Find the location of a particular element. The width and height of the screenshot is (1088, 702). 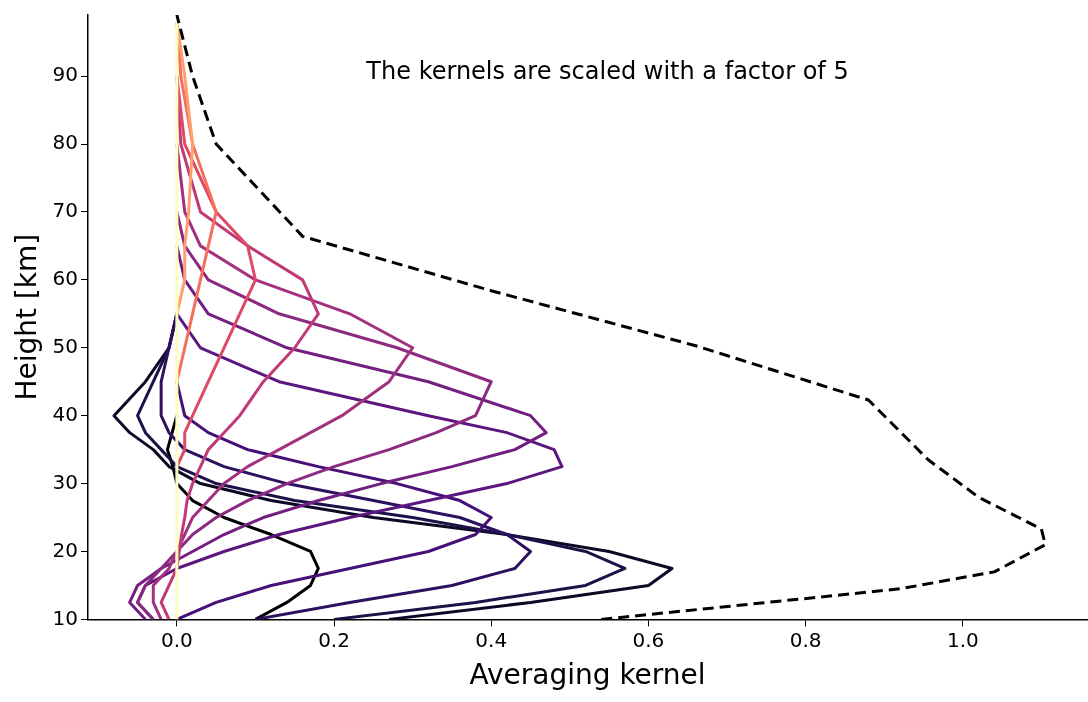

y-tick-label: 20 is located at coordinates (65, 549).